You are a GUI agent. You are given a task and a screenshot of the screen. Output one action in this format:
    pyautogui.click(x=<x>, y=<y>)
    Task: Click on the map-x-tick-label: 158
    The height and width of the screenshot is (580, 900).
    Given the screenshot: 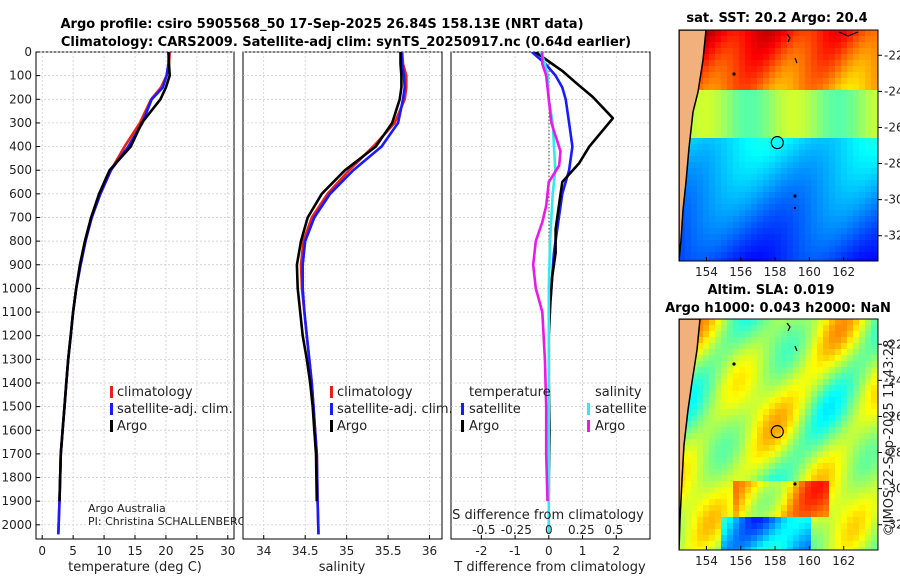 What is the action you would take?
    pyautogui.click(x=775, y=561)
    